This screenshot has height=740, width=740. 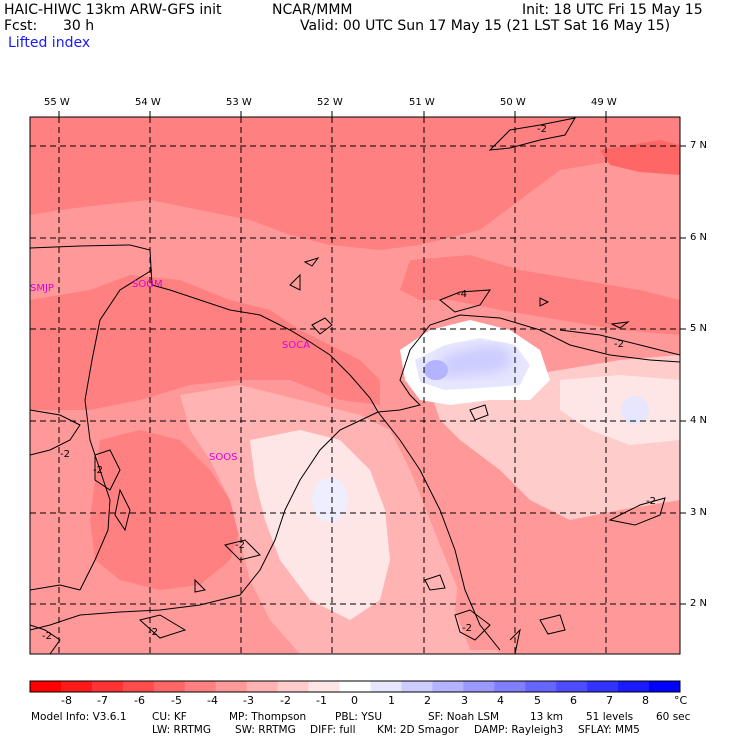 I want to click on colorbar-label: 8, so click(x=645, y=700).